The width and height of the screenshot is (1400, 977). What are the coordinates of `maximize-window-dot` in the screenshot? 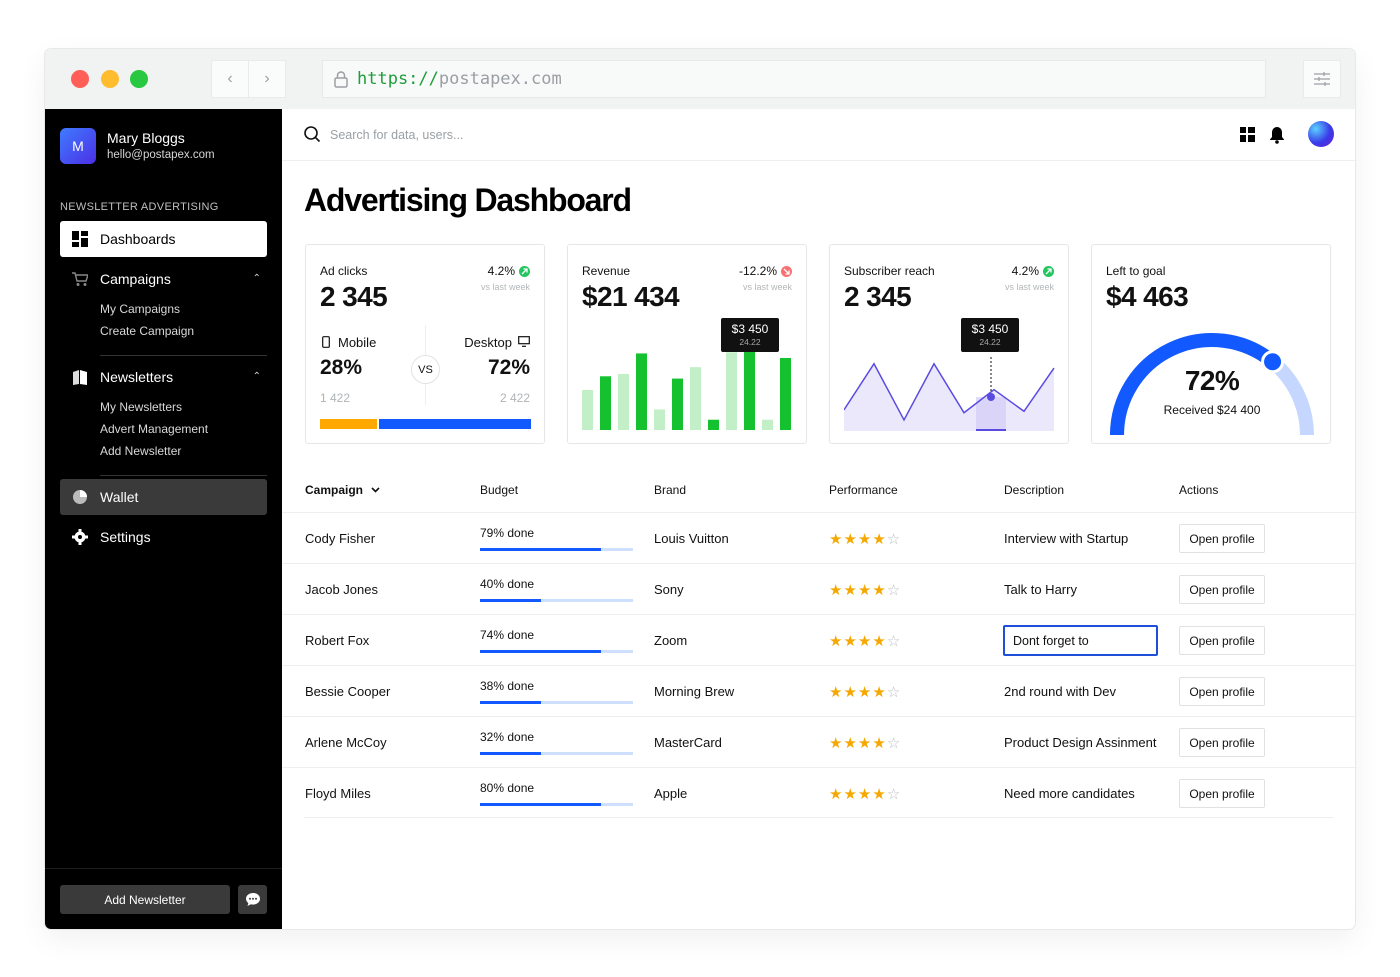 It's located at (139, 79).